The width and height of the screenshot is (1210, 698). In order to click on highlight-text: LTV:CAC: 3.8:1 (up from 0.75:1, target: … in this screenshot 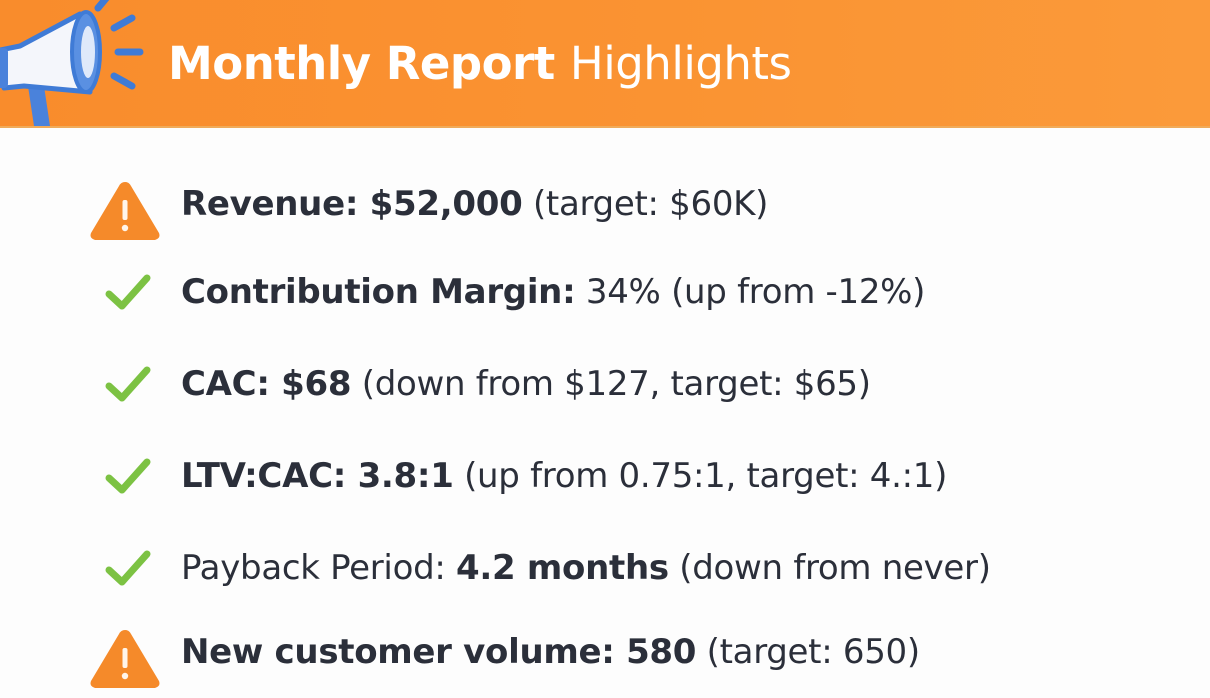, I will do `click(564, 476)`.